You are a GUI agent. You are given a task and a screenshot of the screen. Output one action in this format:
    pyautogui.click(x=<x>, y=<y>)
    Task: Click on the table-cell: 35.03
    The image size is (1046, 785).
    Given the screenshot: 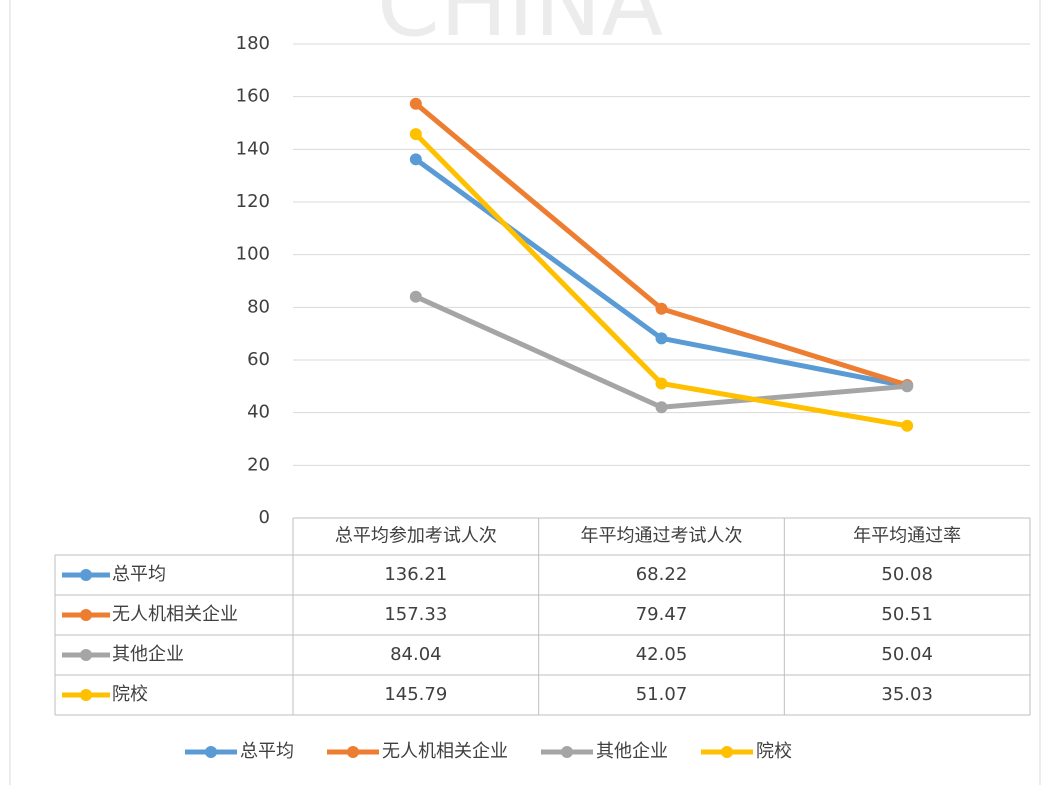 What is the action you would take?
    pyautogui.click(x=907, y=694)
    